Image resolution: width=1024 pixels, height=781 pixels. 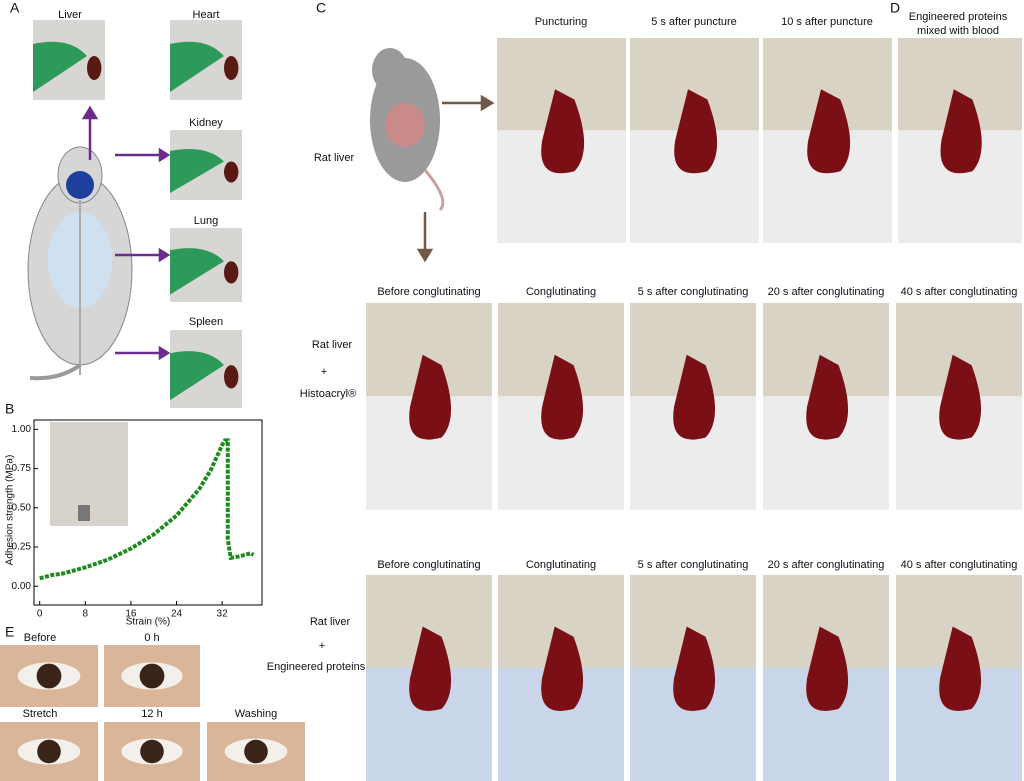 I want to click on y-tick-label: 0.25, so click(x=22, y=547).